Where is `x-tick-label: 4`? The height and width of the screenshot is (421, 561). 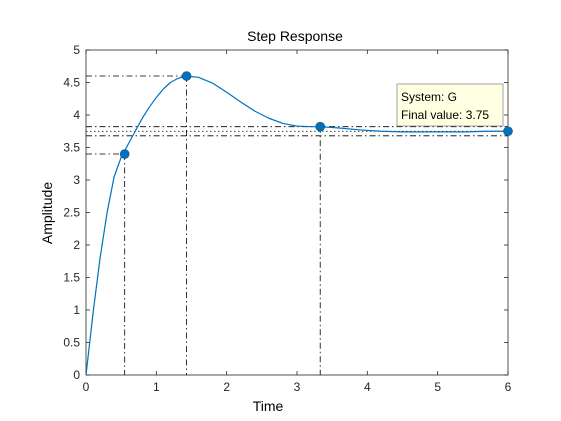
x-tick-label: 4 is located at coordinates (367, 387).